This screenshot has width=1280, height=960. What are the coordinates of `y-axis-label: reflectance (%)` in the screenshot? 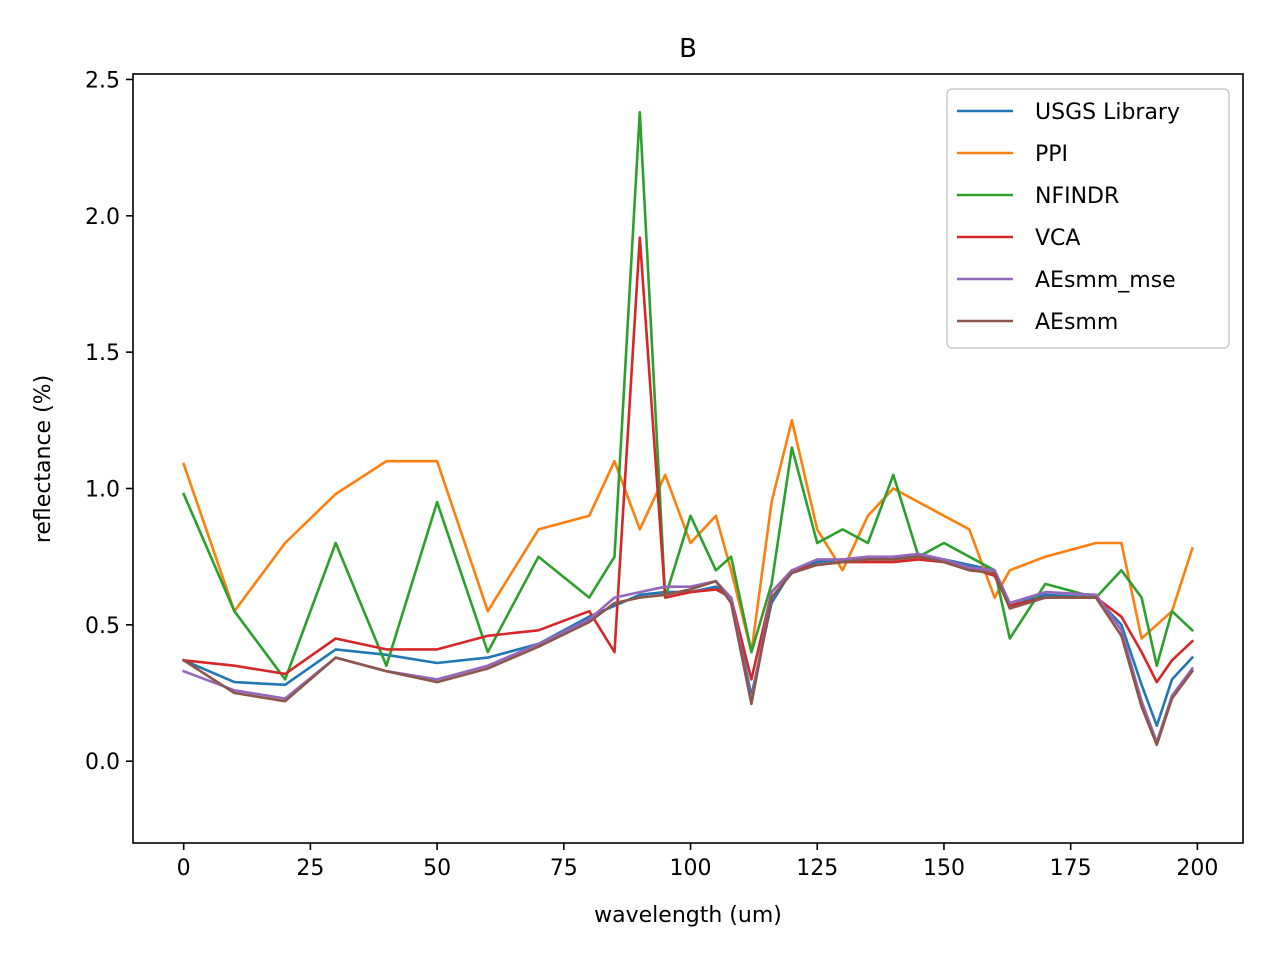 It's located at (43, 459).